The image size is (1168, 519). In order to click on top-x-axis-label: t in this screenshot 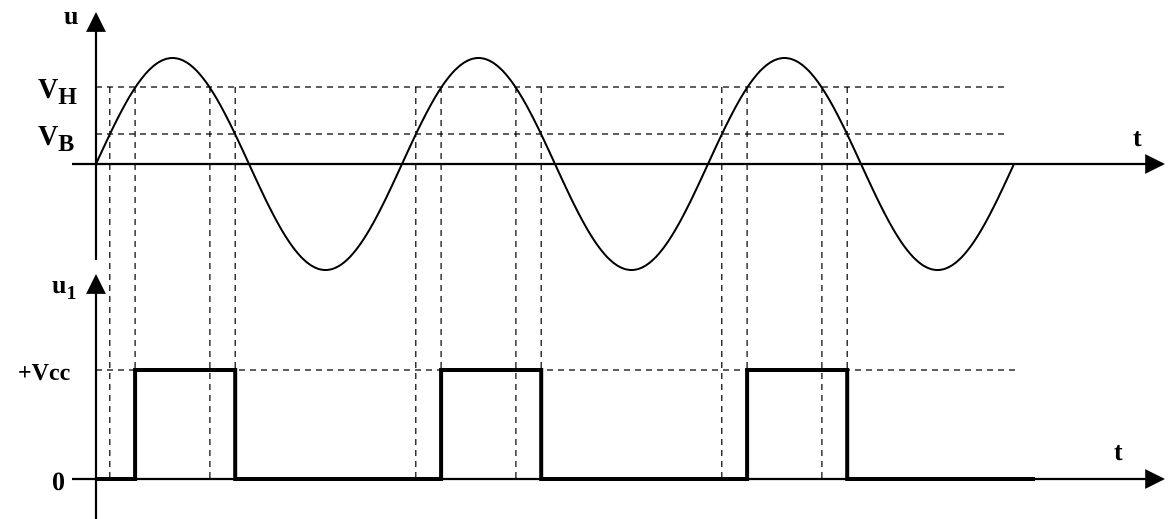, I will do `click(1137, 137)`.